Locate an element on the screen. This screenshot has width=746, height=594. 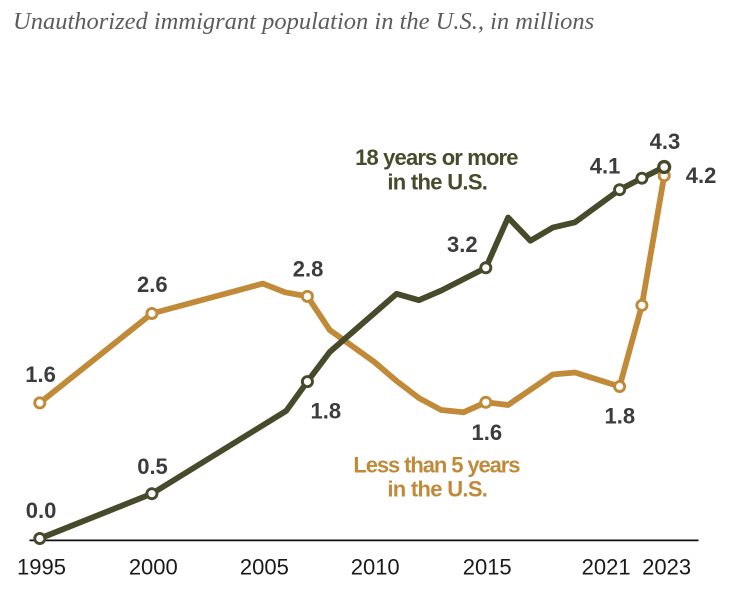
svg-text: 2000 is located at coordinates (153, 567).